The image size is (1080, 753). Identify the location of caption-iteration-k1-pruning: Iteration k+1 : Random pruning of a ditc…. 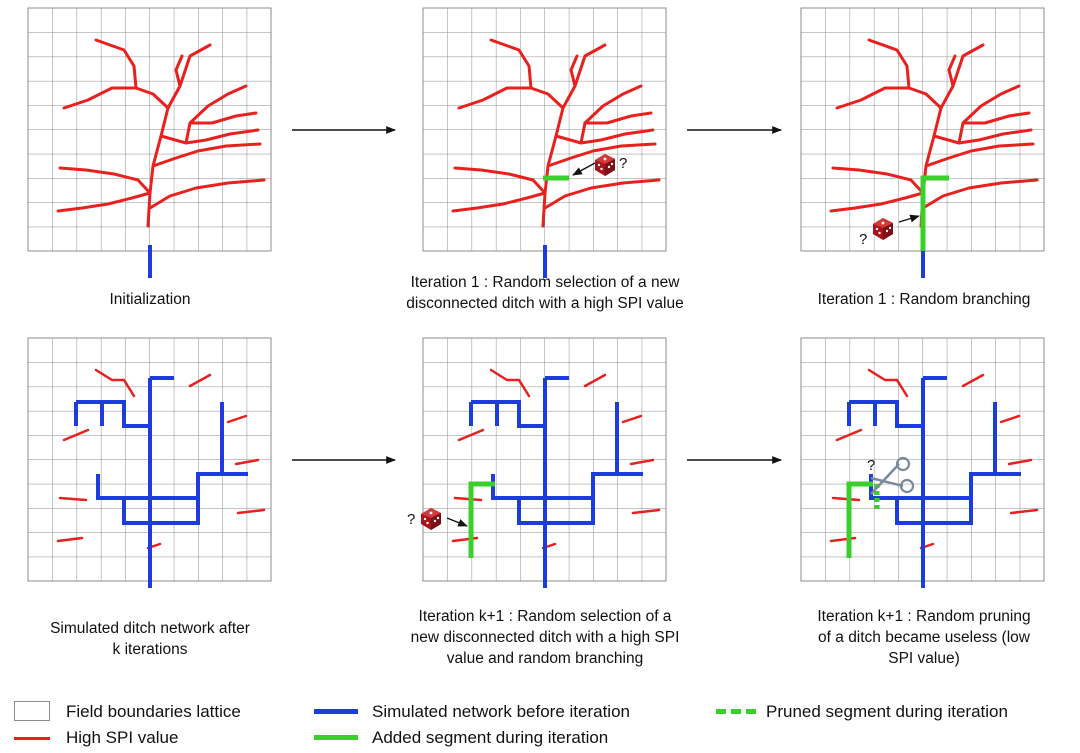
(924, 637).